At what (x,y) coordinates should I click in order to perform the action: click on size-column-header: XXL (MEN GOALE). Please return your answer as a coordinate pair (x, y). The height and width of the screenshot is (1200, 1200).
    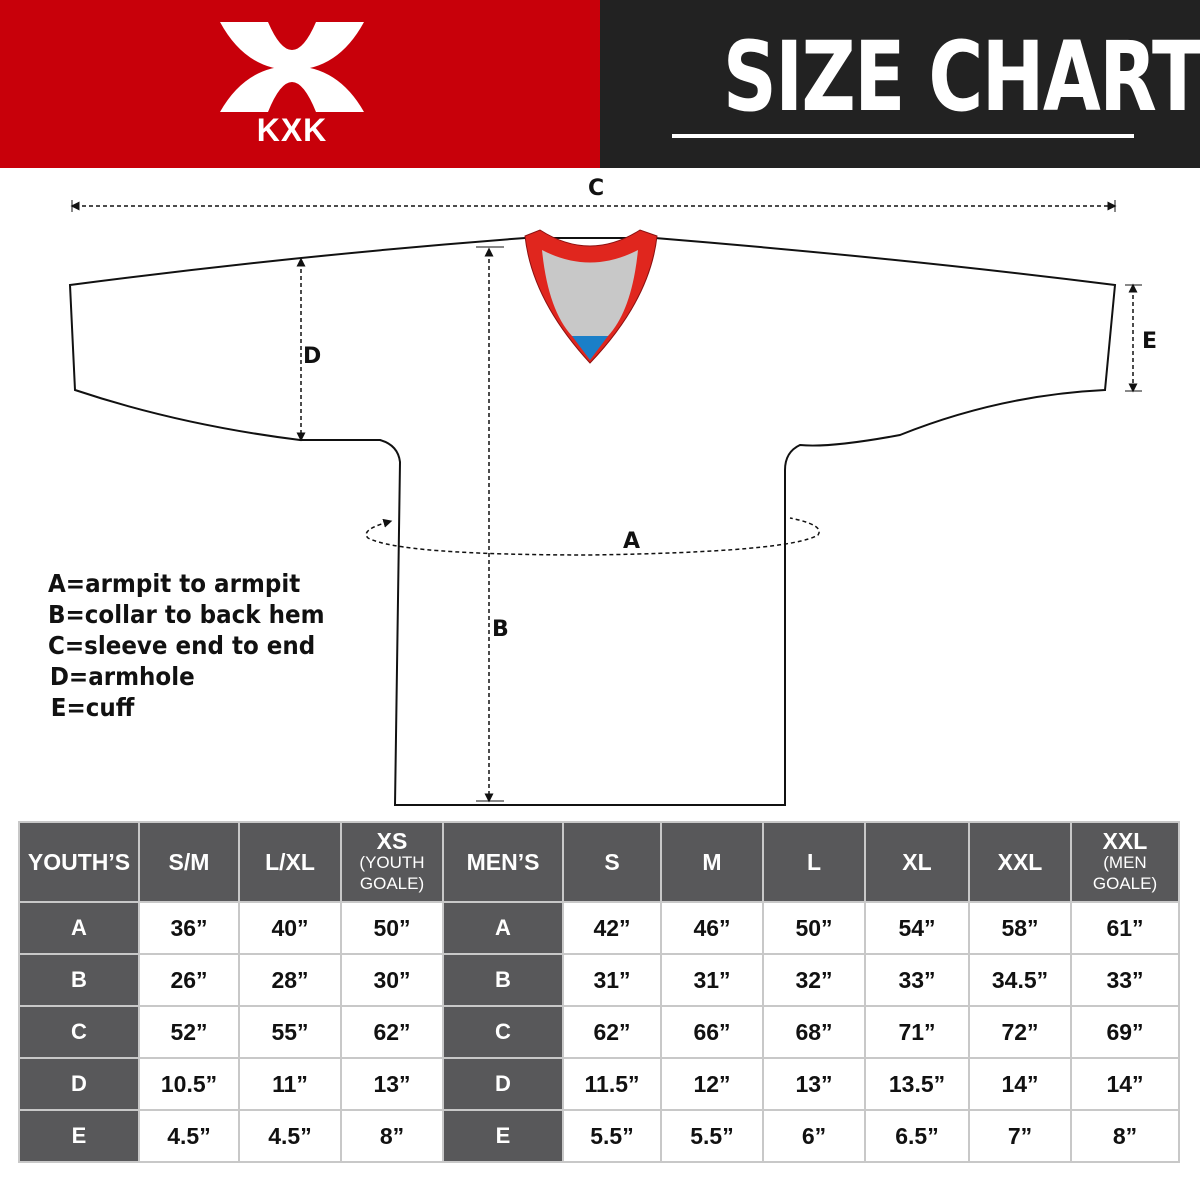
    Looking at the image, I should click on (1125, 862).